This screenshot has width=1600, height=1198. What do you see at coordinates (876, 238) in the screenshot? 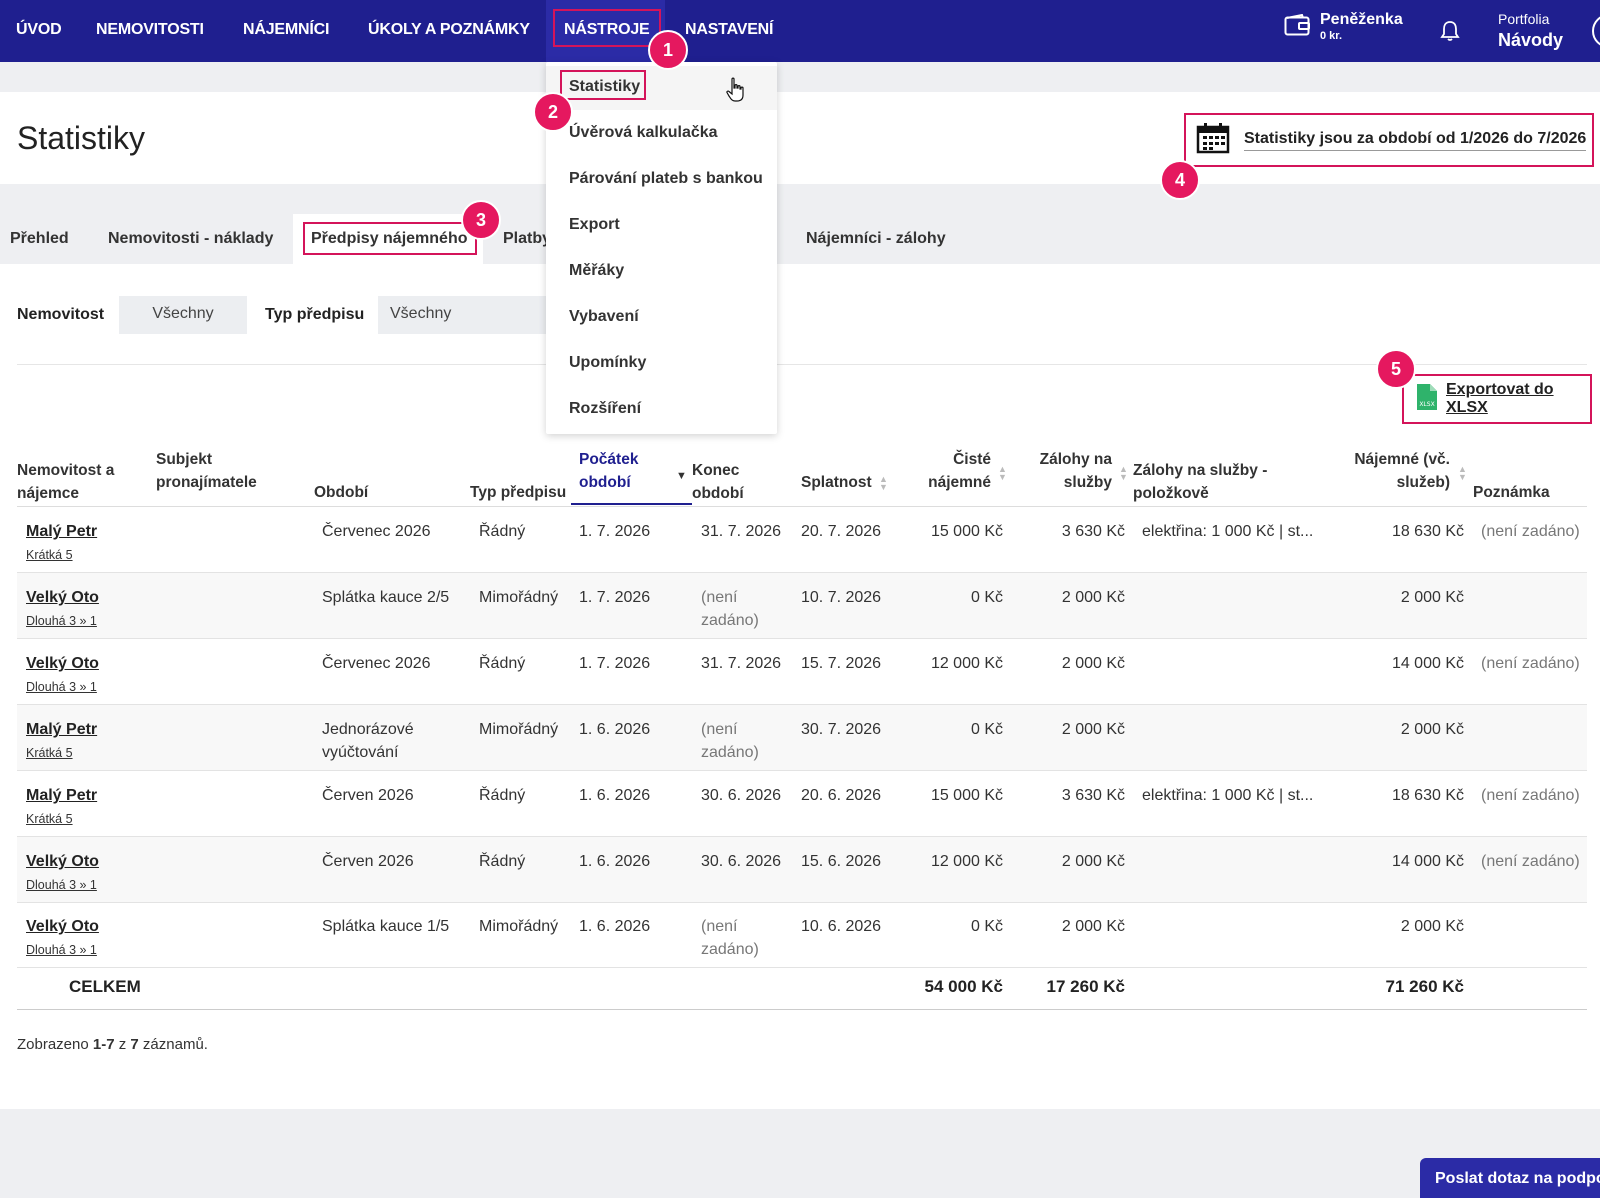
I see `tab-najemnici-zalohy: Nájemníci - zálohy` at bounding box center [876, 238].